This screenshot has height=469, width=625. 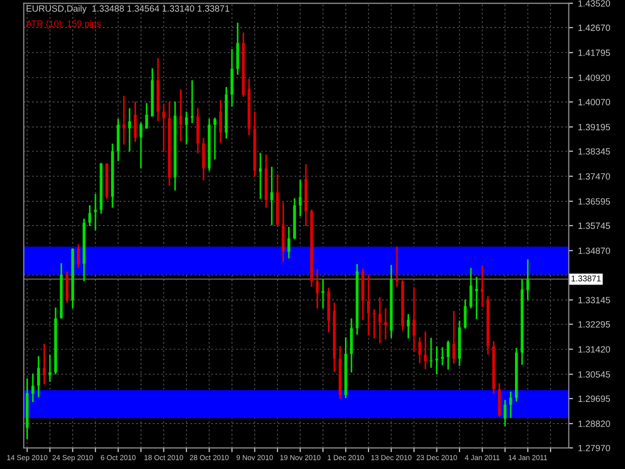 What do you see at coordinates (594, 251) in the screenshot?
I see `y-tick-label: 1.34870` at bounding box center [594, 251].